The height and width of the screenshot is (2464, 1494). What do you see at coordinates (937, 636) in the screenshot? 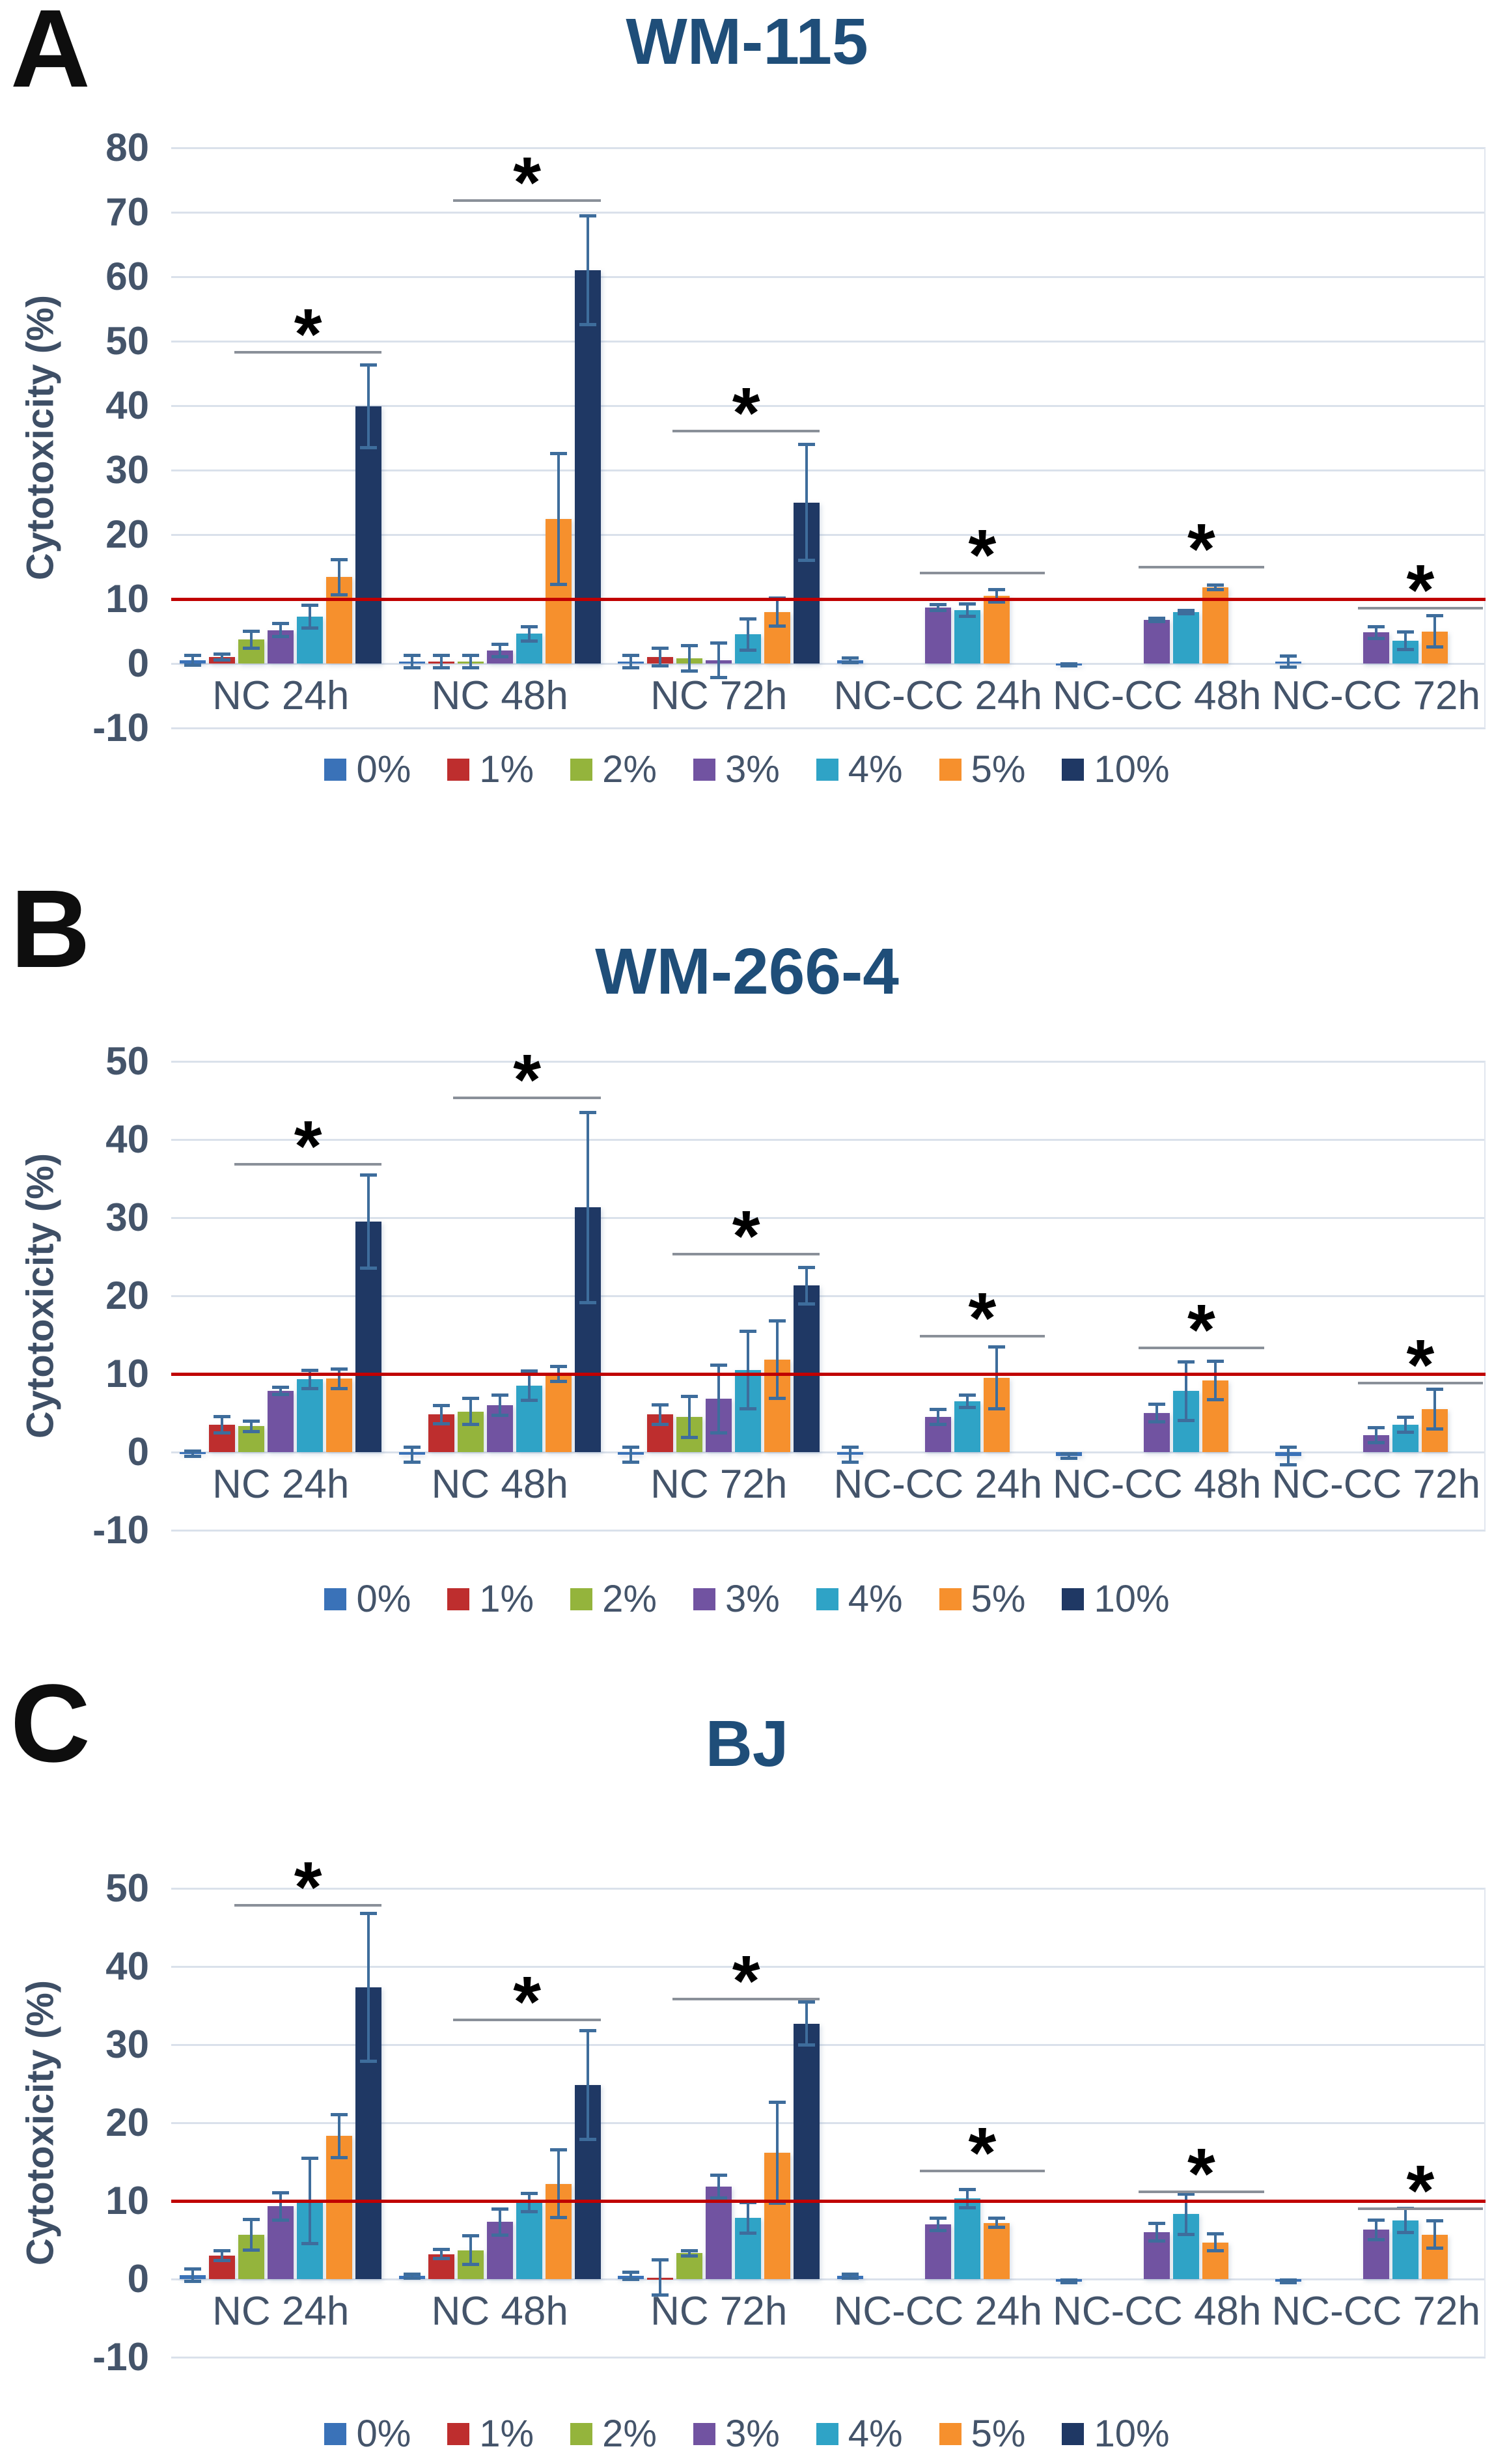
I see `bar-3%-nc-cc-24h` at bounding box center [937, 636].